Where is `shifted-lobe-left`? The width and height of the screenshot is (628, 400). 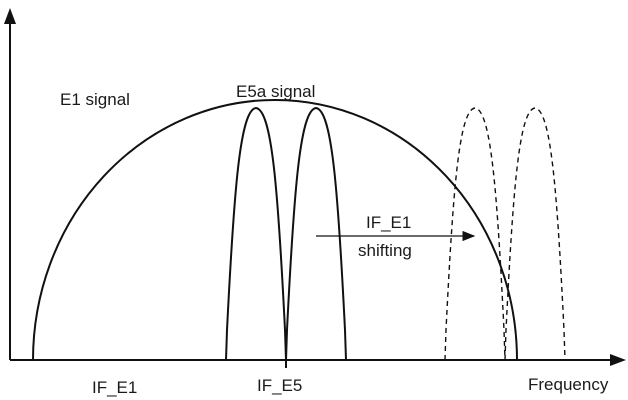
shifted-lobe-left is located at coordinates (475, 234).